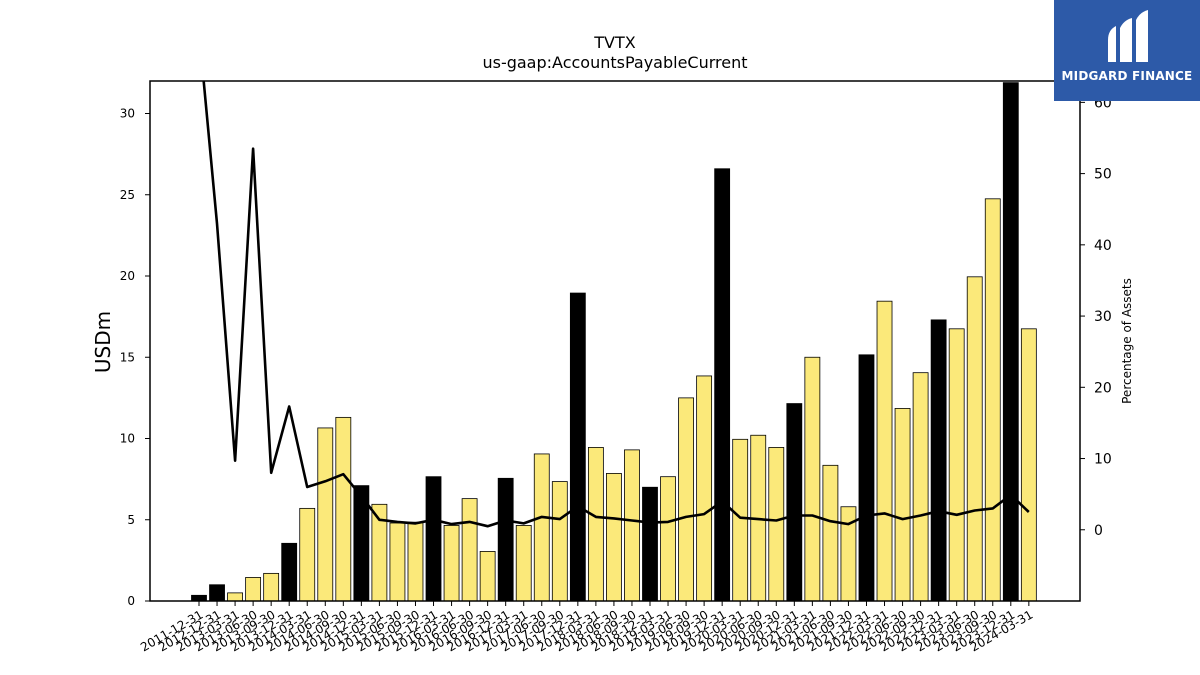 This screenshot has width=1200, height=675. Describe the element at coordinates (1098, 531) in the screenshot. I see `y2-tick-label: 0` at that location.